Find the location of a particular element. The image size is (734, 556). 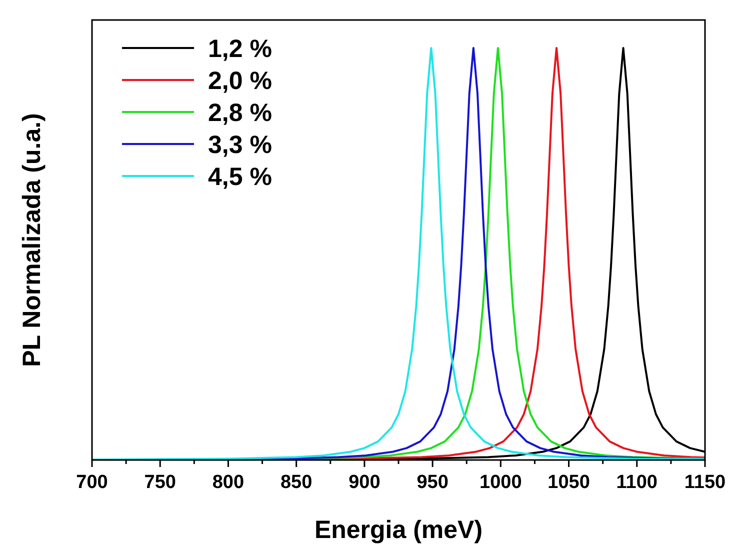

y-axis-title: PL Normalizada (u.a.) is located at coordinates (32, 240).